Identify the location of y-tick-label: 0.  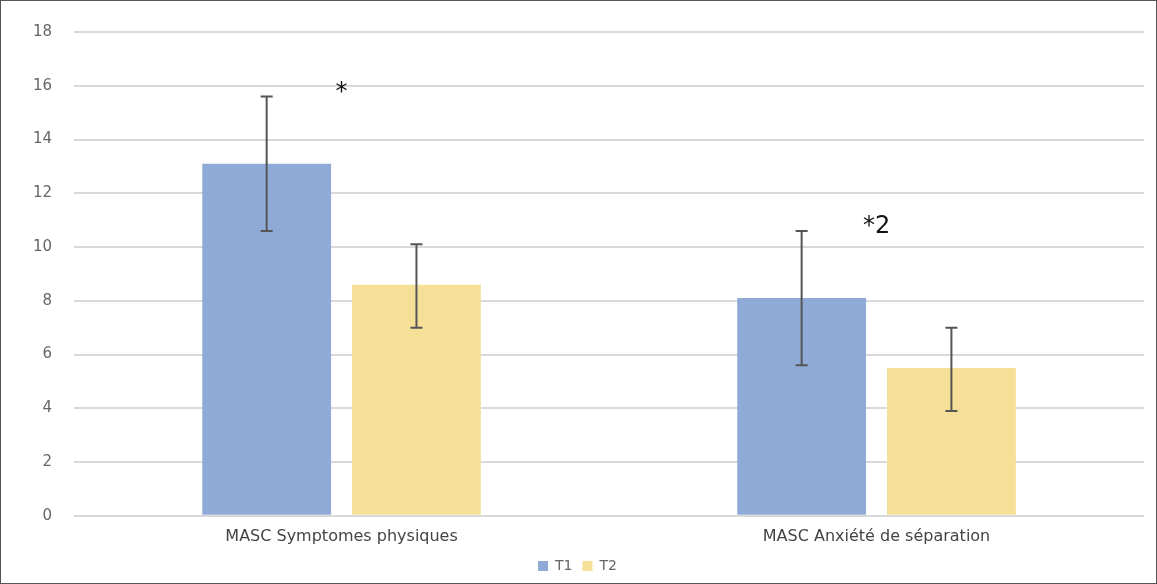
(47, 514).